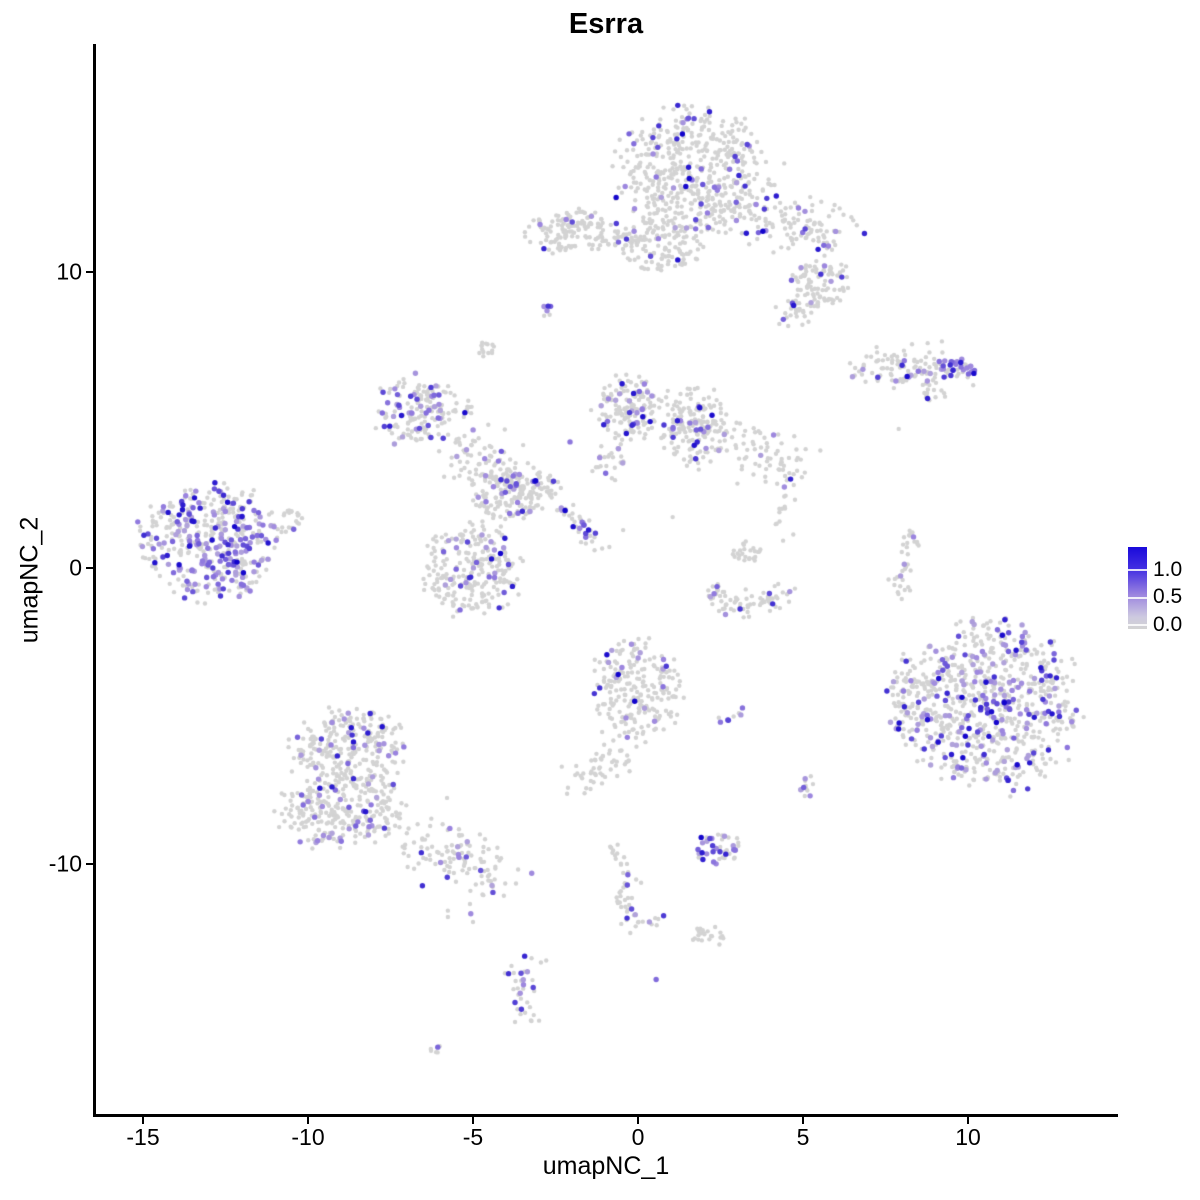 This screenshot has width=1200, height=1200. What do you see at coordinates (69, 271) in the screenshot?
I see `y-tick-label: 10` at bounding box center [69, 271].